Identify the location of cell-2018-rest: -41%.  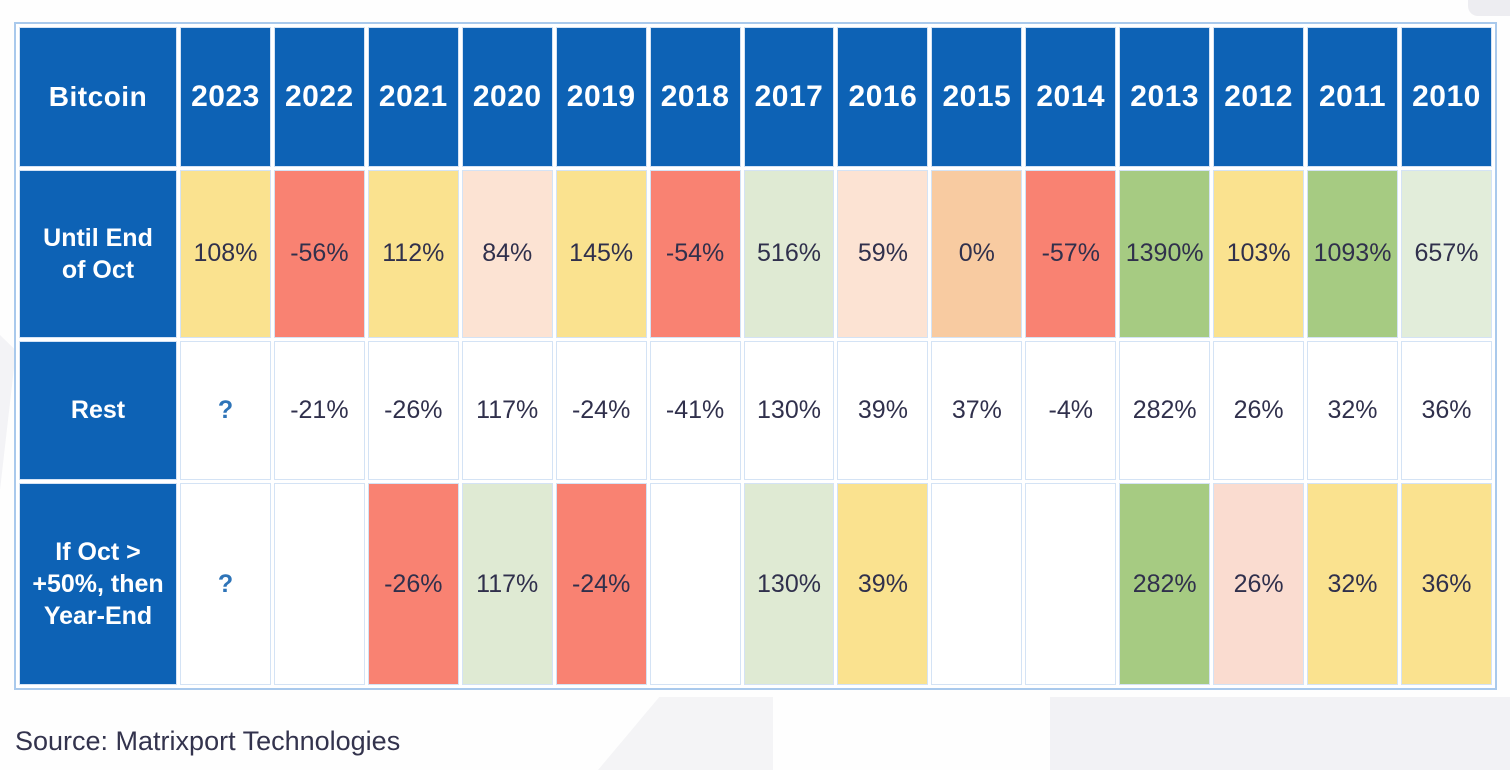
(695, 410).